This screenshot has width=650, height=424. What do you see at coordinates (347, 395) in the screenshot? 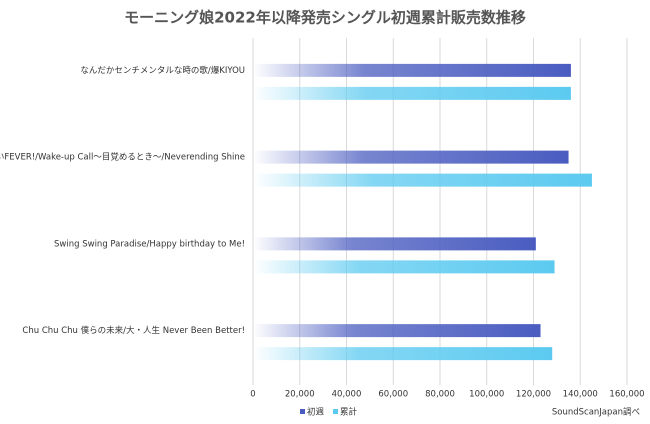
I see `x-tick-label: 40,000` at bounding box center [347, 395].